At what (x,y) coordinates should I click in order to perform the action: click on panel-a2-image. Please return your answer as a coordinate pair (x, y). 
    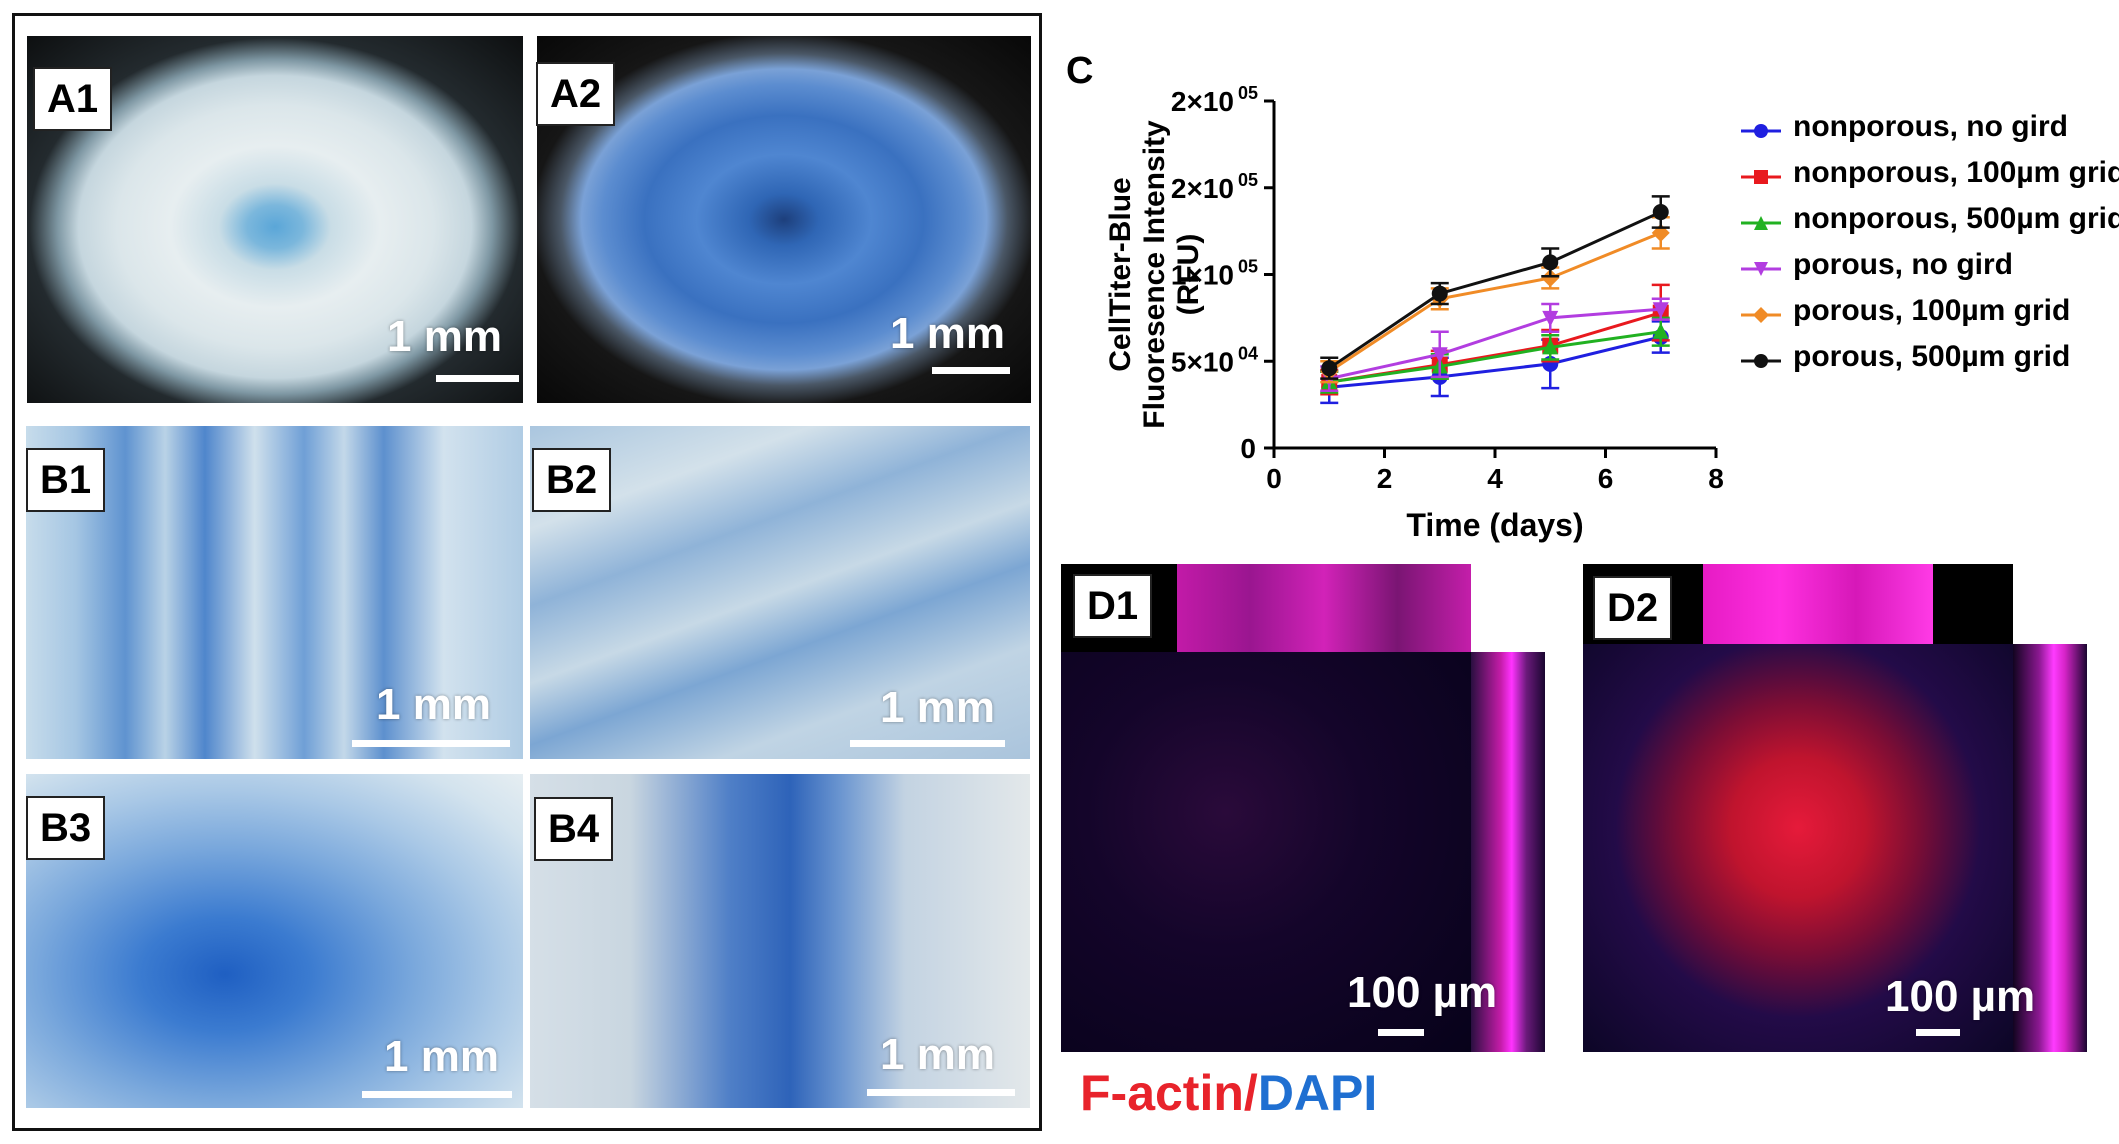
    Looking at the image, I should click on (784, 219).